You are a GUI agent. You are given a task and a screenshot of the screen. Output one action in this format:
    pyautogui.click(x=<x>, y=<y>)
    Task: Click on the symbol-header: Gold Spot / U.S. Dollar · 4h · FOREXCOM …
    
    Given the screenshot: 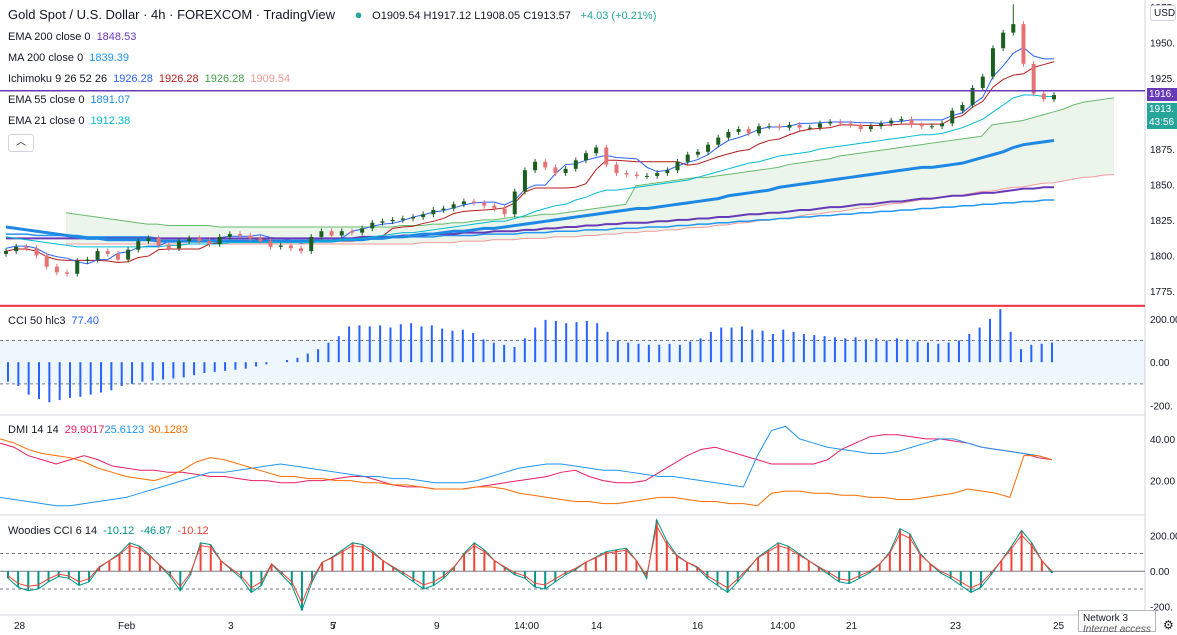 What is the action you would take?
    pyautogui.click(x=335, y=15)
    